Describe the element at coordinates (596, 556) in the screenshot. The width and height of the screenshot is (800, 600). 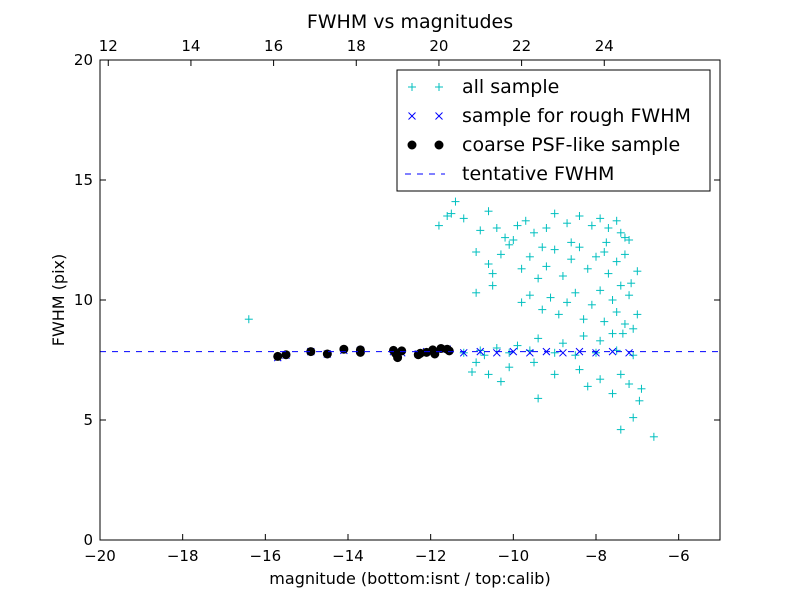
I see `x-tick-label: −8` at that location.